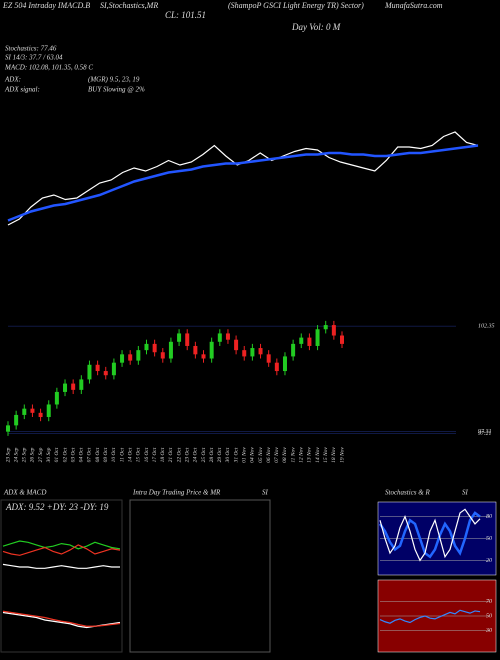  I want to click on x-tick-label: 11 Oct, so click(122, 454).